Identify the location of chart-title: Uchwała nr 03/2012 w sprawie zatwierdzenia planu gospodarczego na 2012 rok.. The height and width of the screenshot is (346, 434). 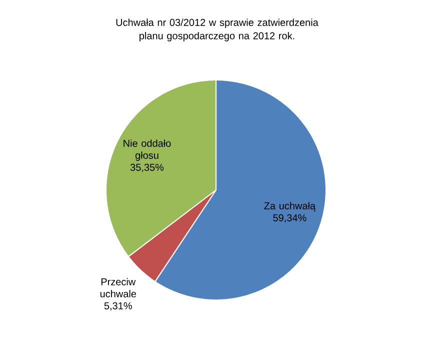
(217, 30).